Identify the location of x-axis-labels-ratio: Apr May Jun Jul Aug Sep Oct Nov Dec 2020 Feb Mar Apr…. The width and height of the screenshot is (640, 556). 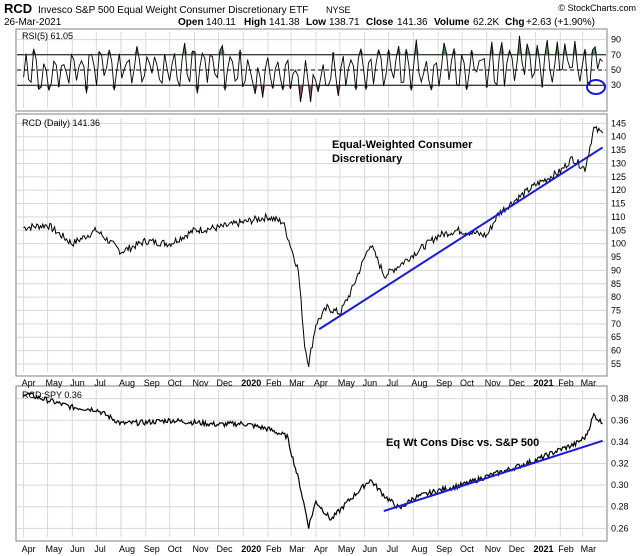
(309, 549).